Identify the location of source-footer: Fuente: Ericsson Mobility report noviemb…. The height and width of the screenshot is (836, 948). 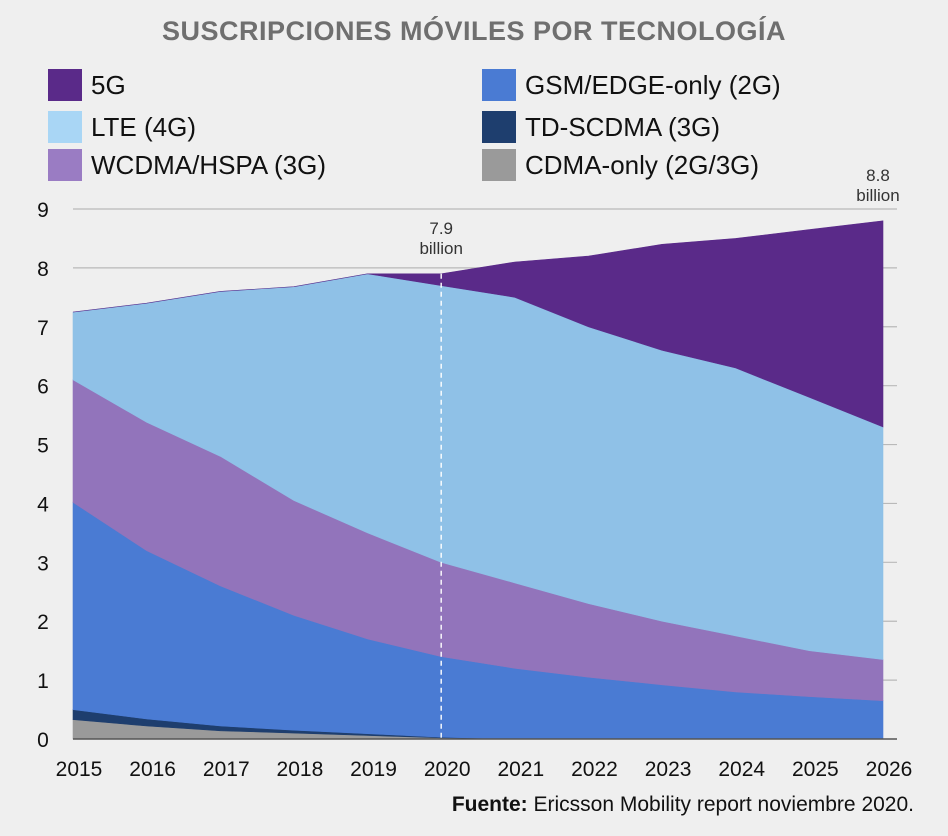
(683, 805).